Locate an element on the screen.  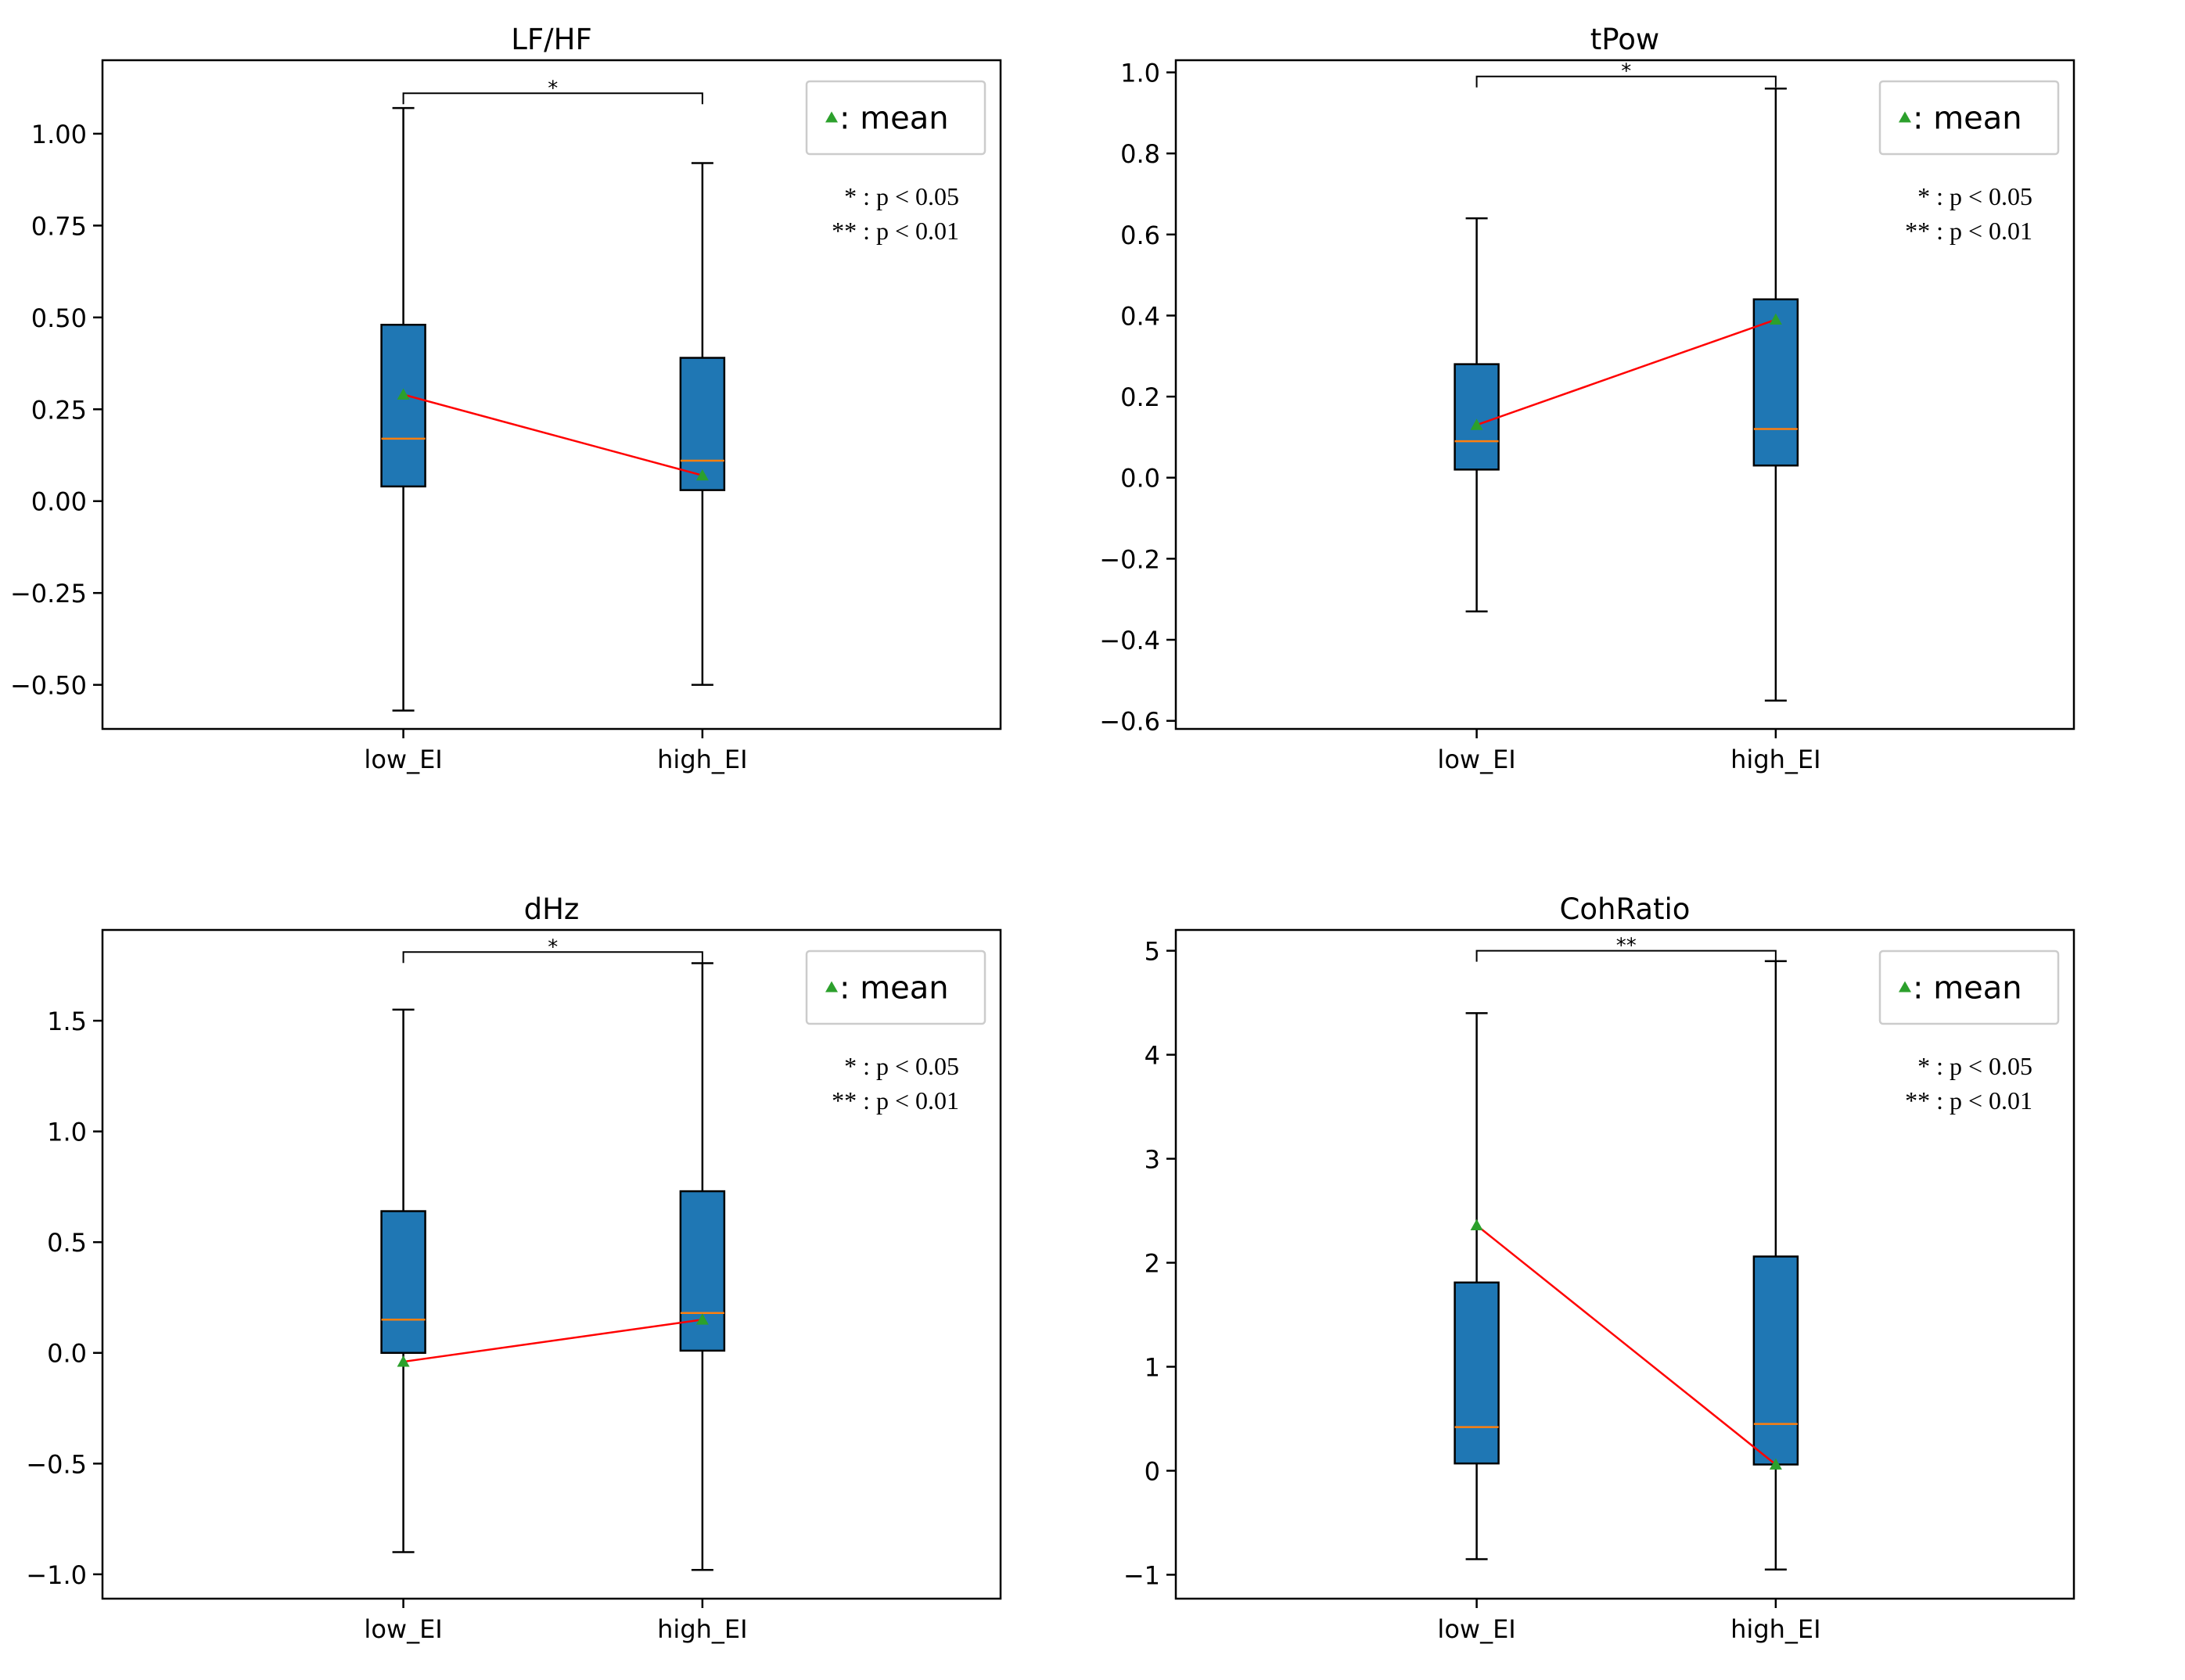
y-tick-label: −0.5 is located at coordinates (56, 1464).